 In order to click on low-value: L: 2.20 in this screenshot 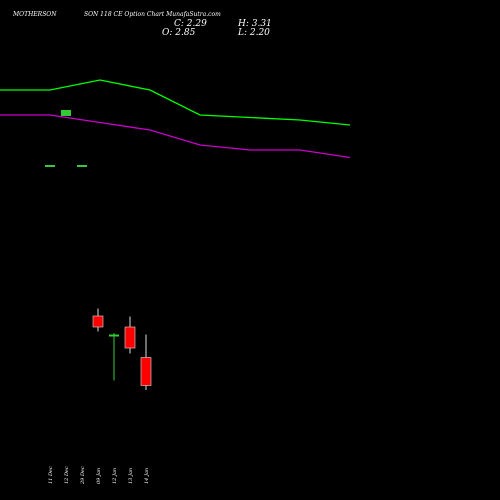, I will do `click(254, 33)`.